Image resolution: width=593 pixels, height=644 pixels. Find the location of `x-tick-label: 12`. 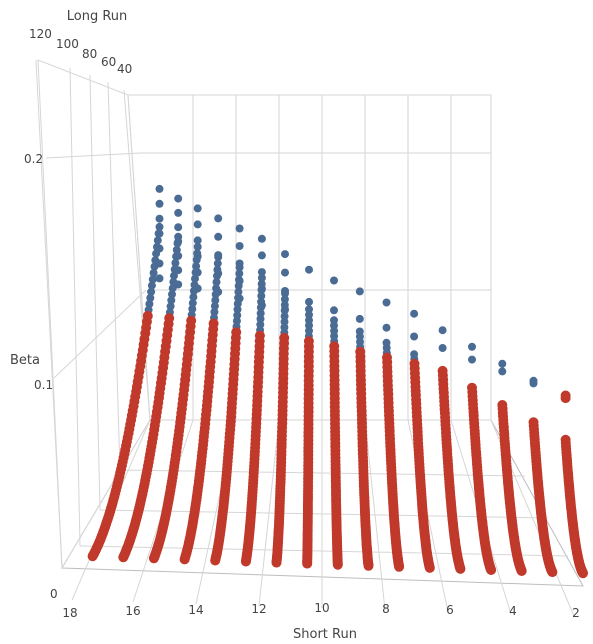

x-tick-label: 12 is located at coordinates (258, 609).